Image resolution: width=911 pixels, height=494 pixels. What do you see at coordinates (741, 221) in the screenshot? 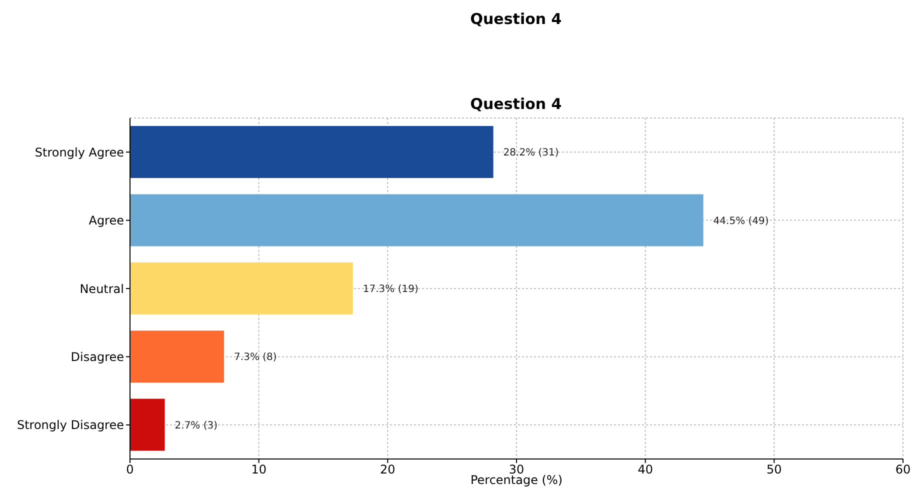
I see `data-label: 44.5% (49)` at bounding box center [741, 221].